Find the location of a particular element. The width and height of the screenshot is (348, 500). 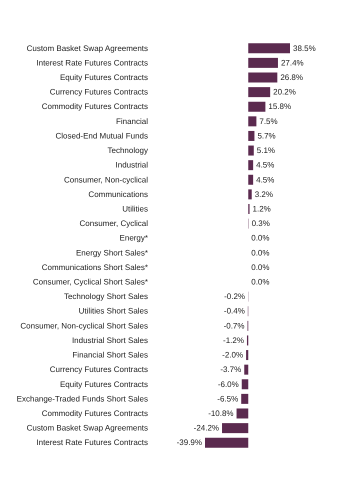

y-tick-label: Technology Short Sales is located at coordinates (106, 297).